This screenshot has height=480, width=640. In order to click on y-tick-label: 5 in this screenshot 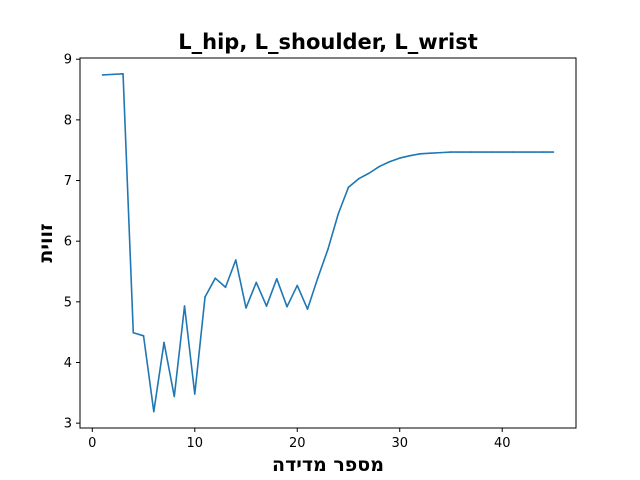, I will do `click(68, 302)`.